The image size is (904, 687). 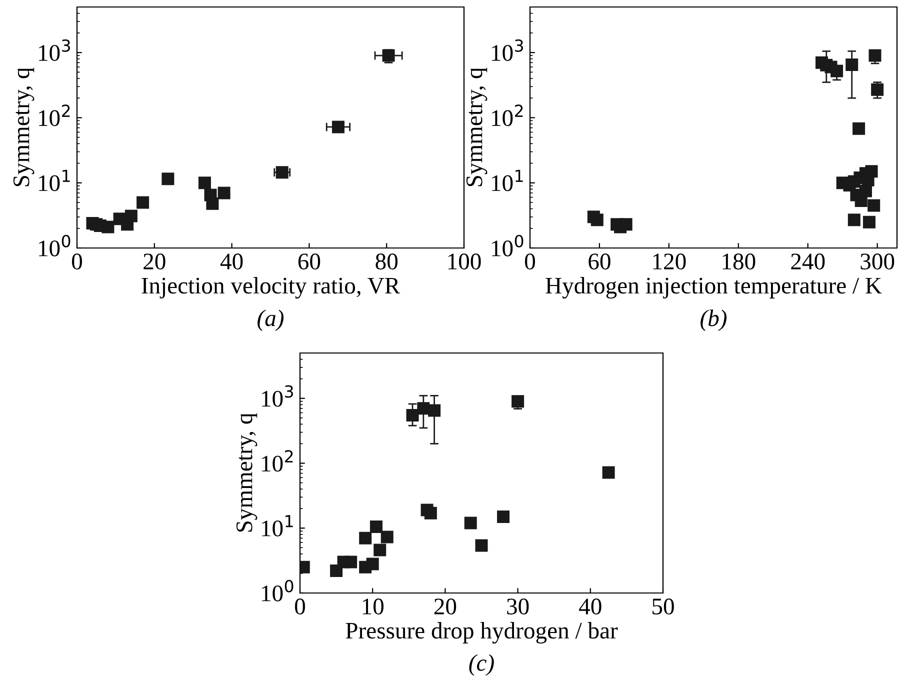 I want to click on x-tick-label: 30, so click(x=518, y=606).